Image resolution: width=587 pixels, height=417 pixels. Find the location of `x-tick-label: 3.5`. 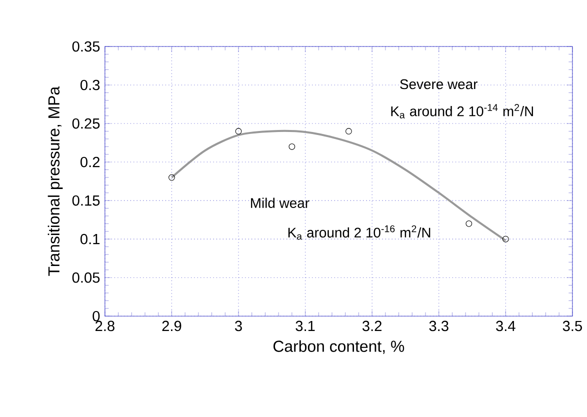

x-tick-label: 3.5 is located at coordinates (572, 326).